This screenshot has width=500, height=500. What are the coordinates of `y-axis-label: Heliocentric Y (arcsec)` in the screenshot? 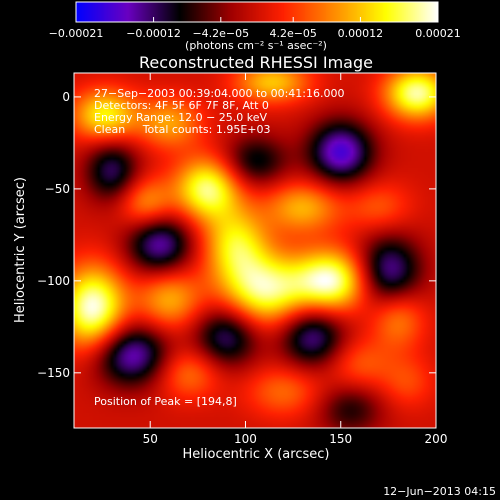 It's located at (20, 250).